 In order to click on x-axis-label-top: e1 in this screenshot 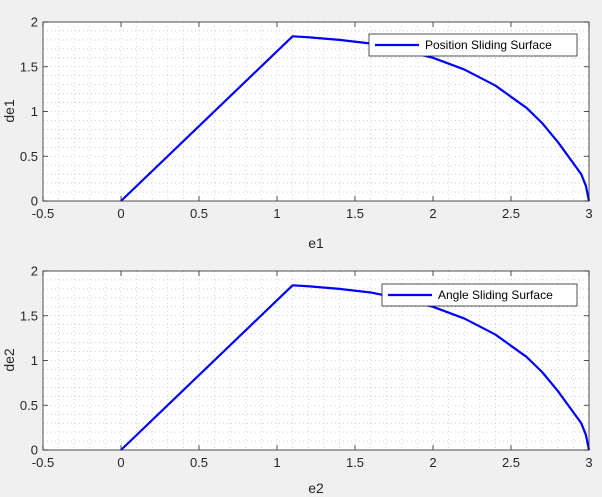, I will do `click(316, 243)`.